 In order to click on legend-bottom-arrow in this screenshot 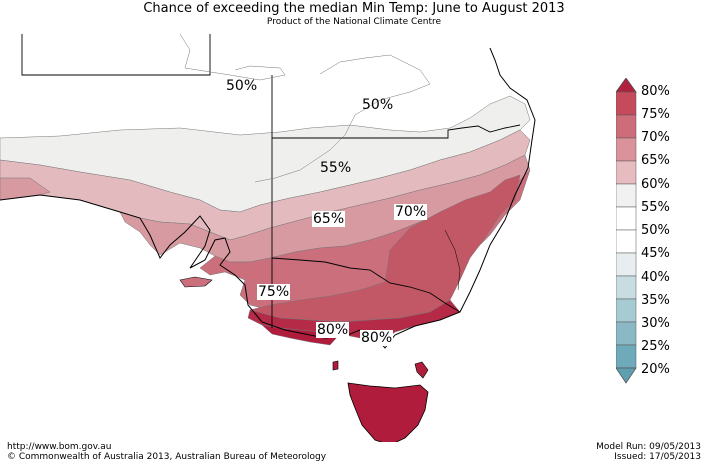, I will do `click(626, 375)`.